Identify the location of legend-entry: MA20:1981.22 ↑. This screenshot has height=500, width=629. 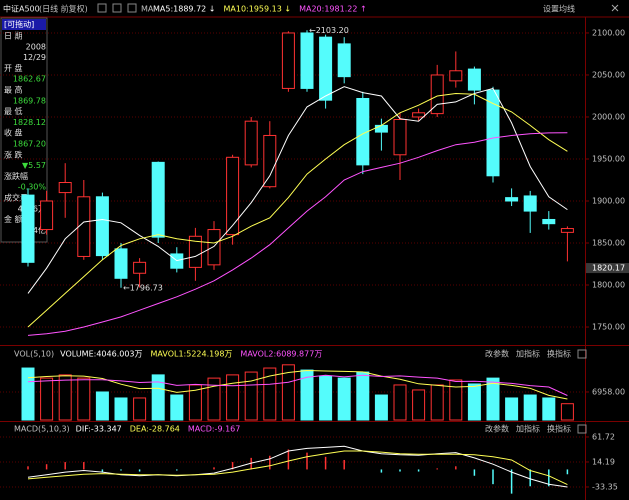
(333, 9).